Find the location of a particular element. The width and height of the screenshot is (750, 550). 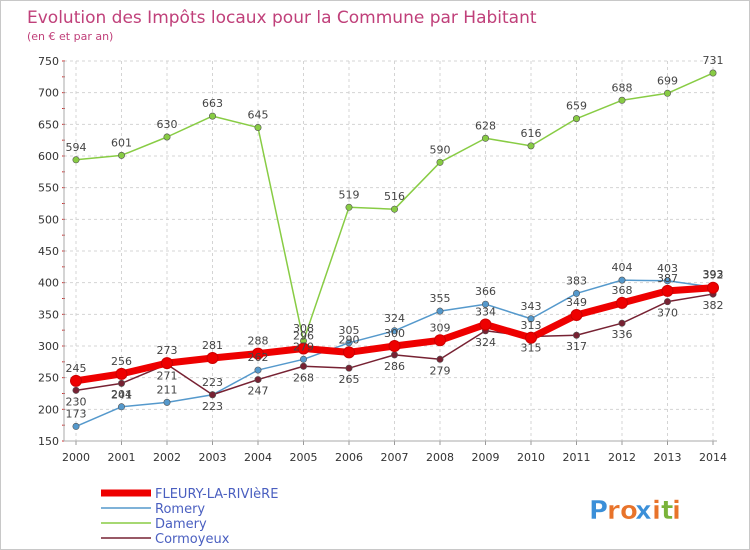

data-label-fleury-la-rivi-re: 309 is located at coordinates (440, 327).